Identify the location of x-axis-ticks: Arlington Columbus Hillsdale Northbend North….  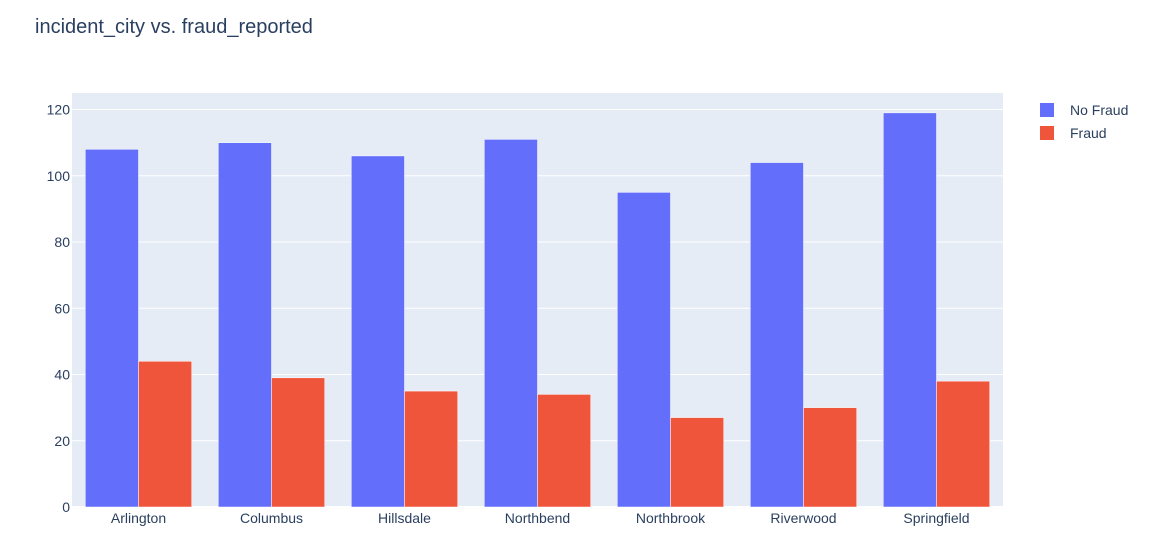
(540, 518).